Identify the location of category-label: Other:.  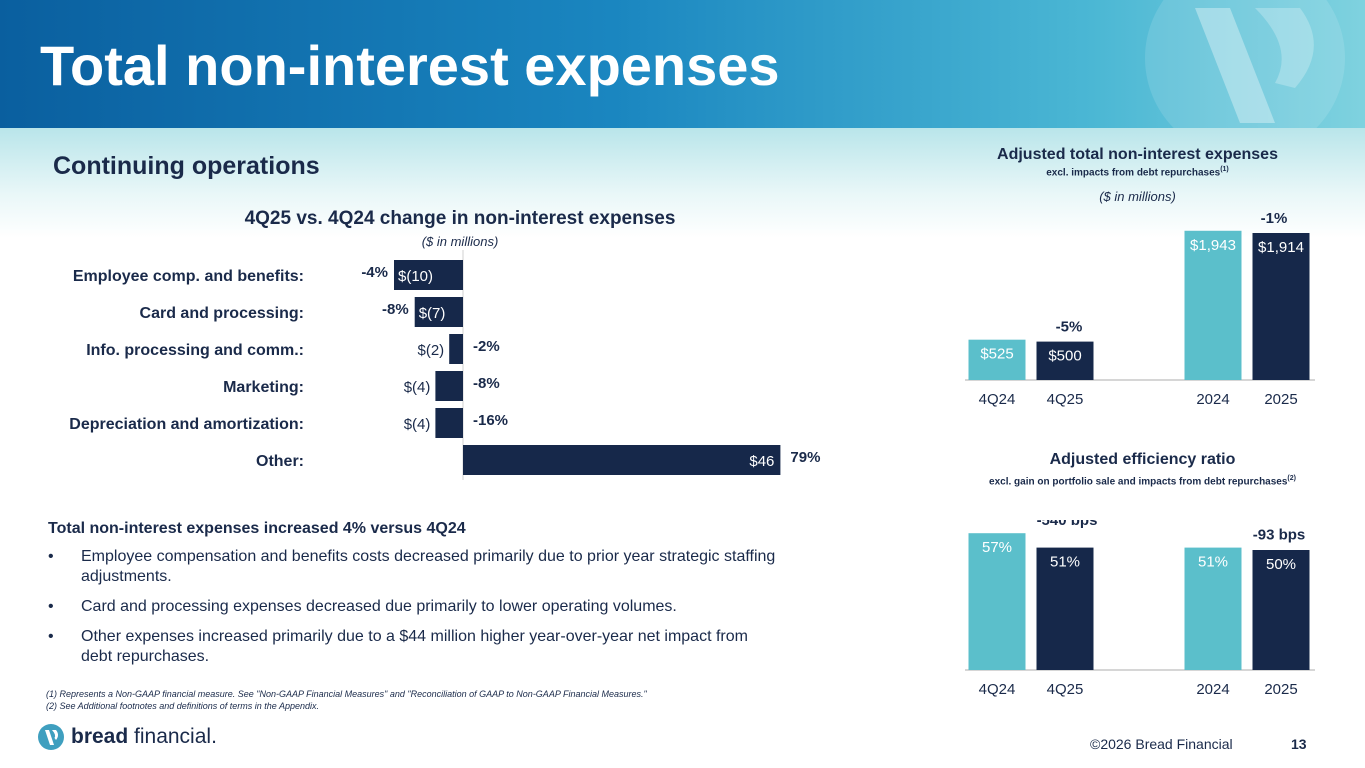
(280, 461).